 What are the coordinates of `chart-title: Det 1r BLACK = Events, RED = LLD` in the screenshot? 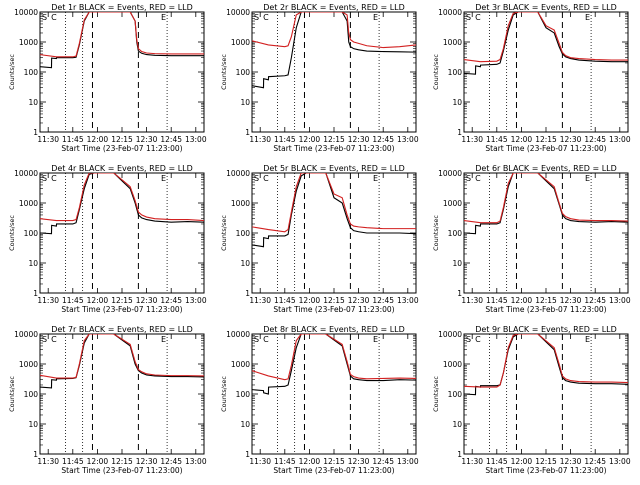 It's located at (122, 7).